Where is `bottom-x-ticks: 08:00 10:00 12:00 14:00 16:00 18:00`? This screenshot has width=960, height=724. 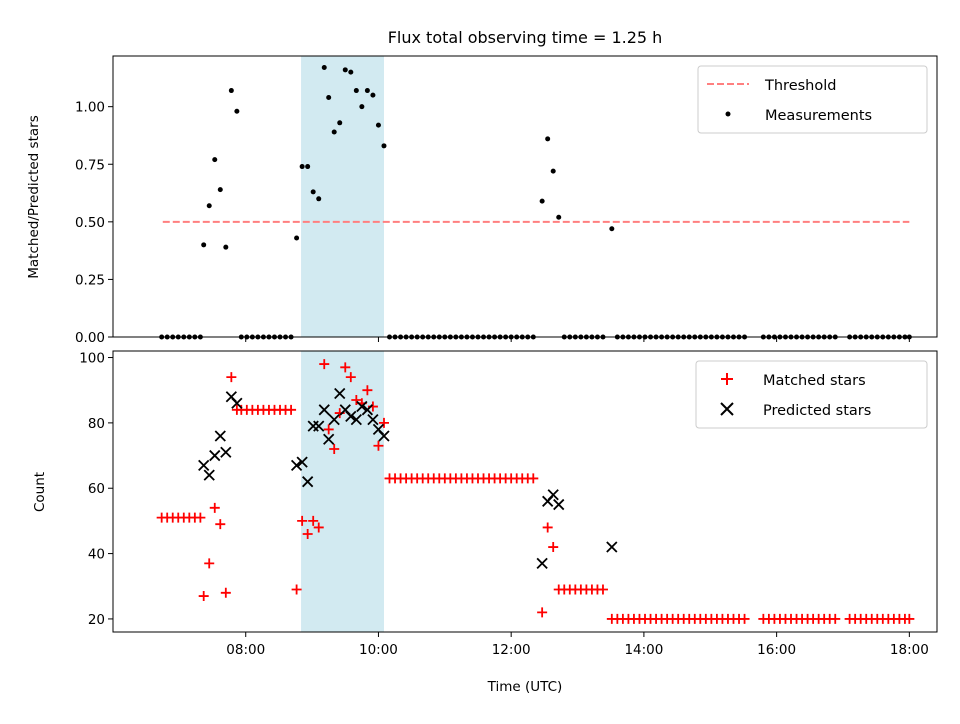 bottom-x-ticks: 08:00 10:00 12:00 14:00 16:00 18:00 is located at coordinates (577, 645).